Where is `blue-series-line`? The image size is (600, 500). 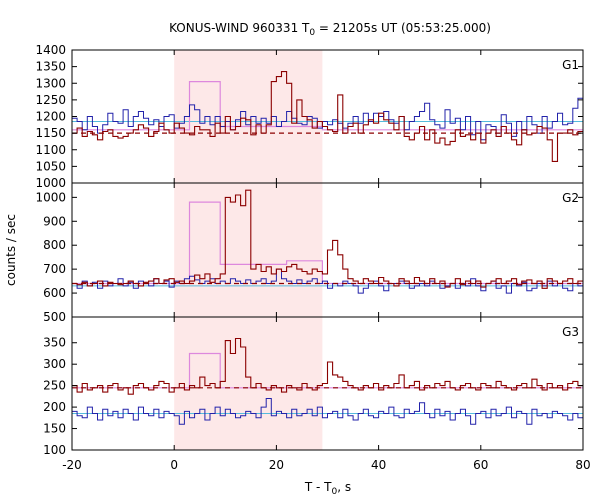 blue-series-line is located at coordinates (327, 411).